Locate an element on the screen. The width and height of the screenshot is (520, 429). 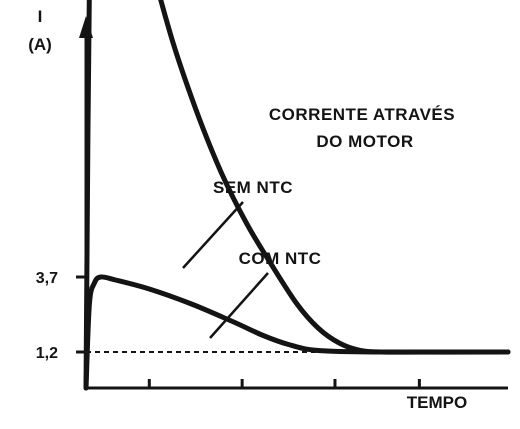
y-axis-label: I is located at coordinates (40, 16).